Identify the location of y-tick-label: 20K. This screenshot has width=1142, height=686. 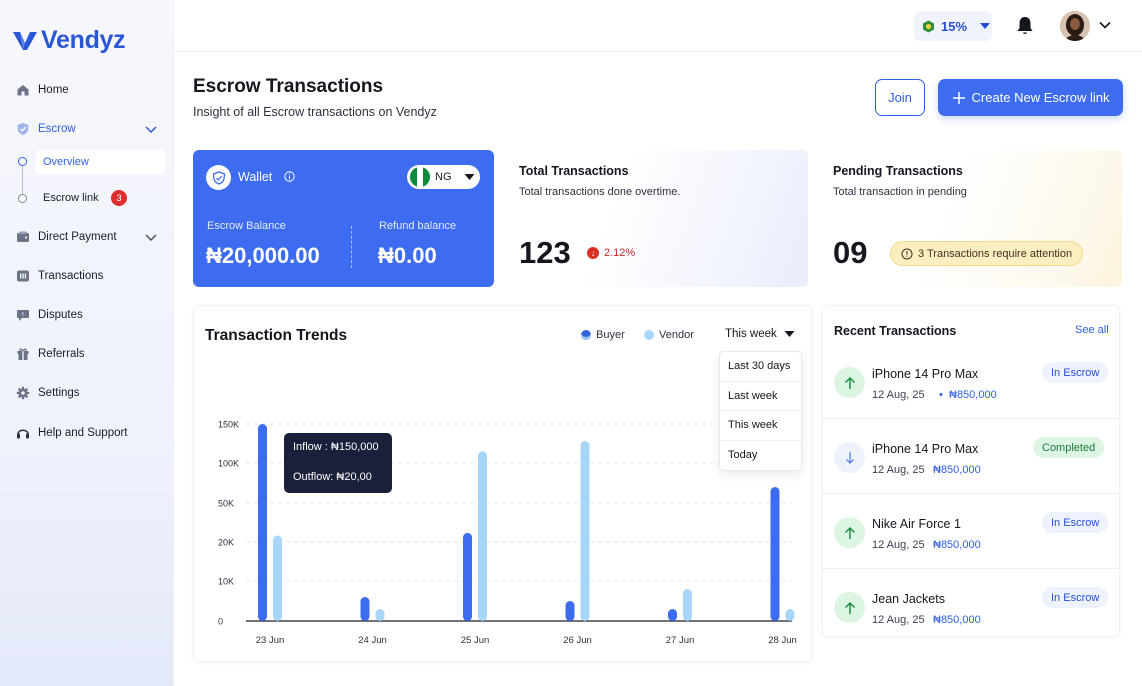
(226, 543).